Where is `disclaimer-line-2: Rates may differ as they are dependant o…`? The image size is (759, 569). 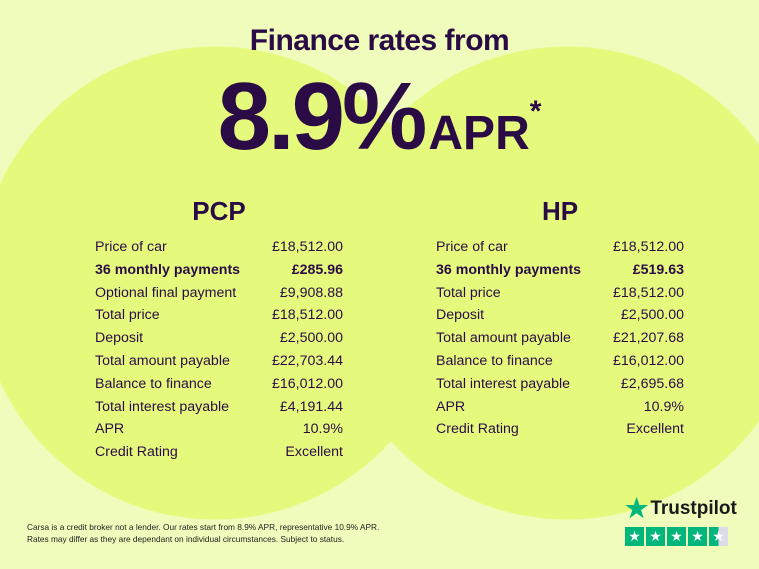
disclaimer-line-2: Rates may differ as they are dependant o… is located at coordinates (186, 539).